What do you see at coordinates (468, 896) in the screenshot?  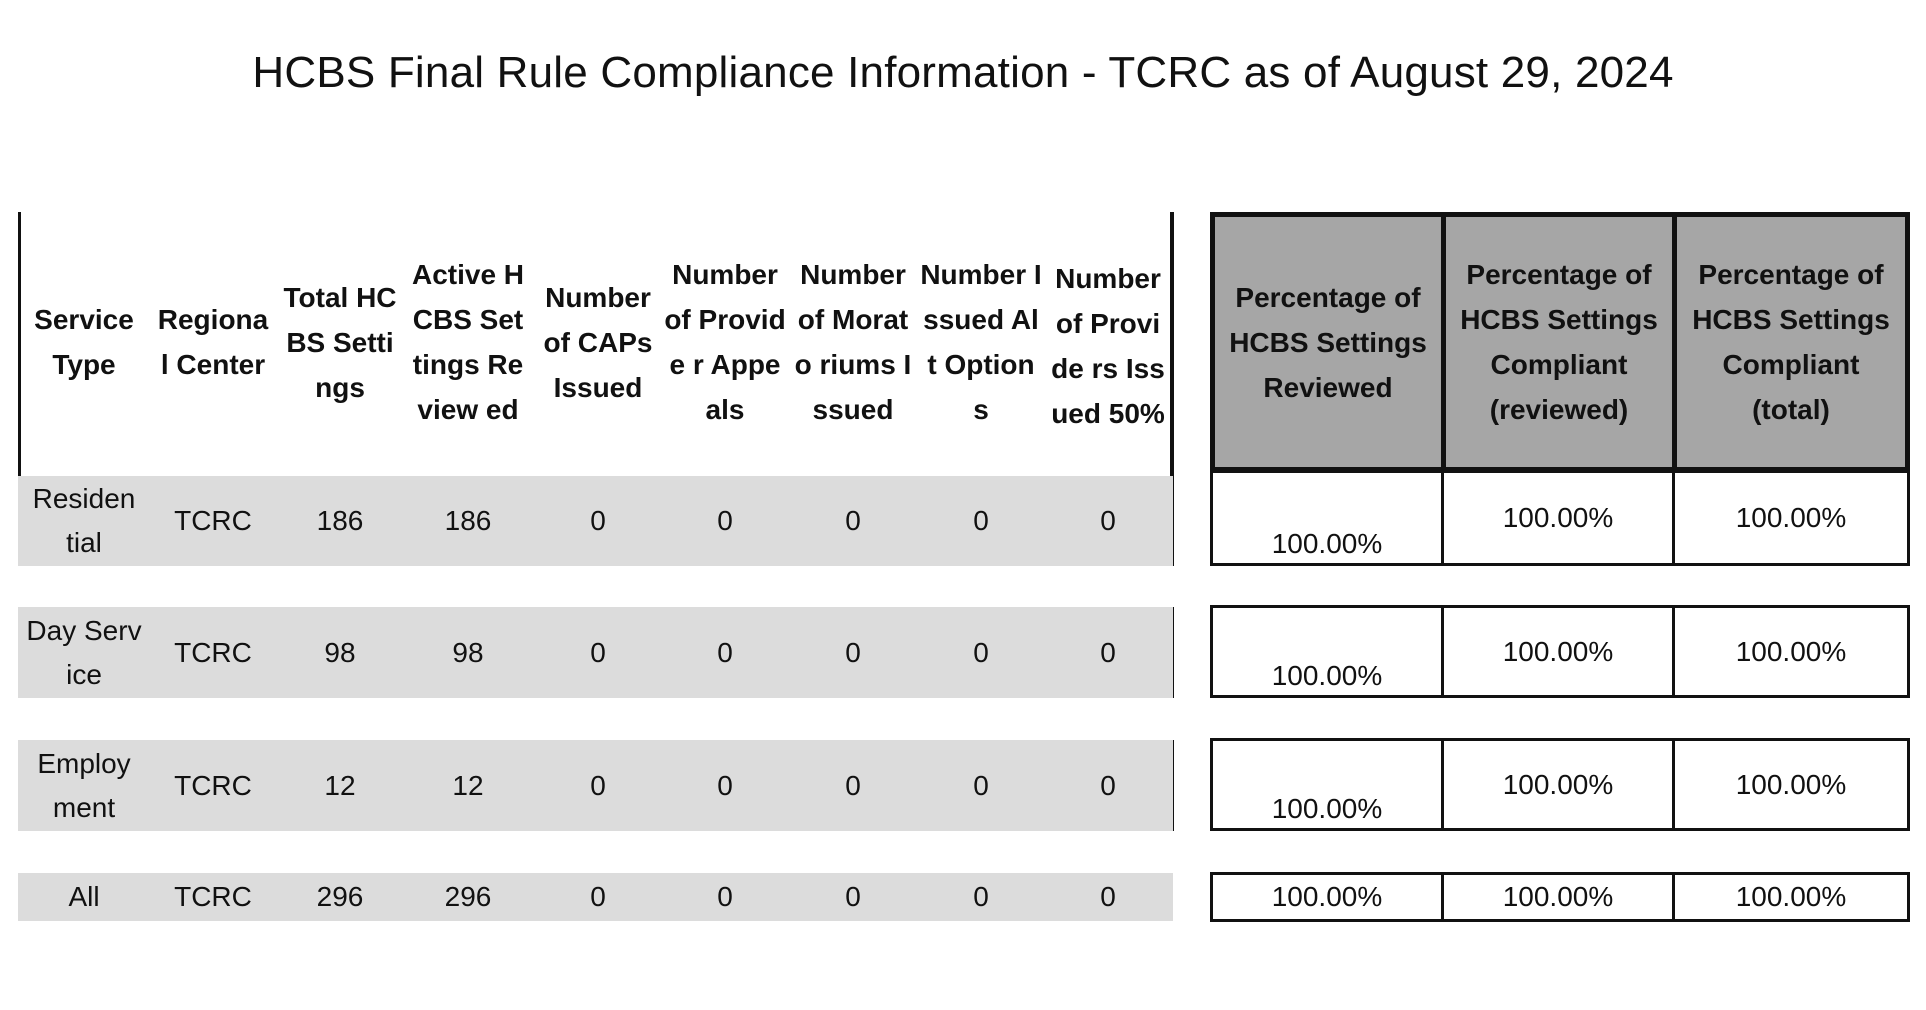 I see `cell-active-reviewed: 296` at bounding box center [468, 896].